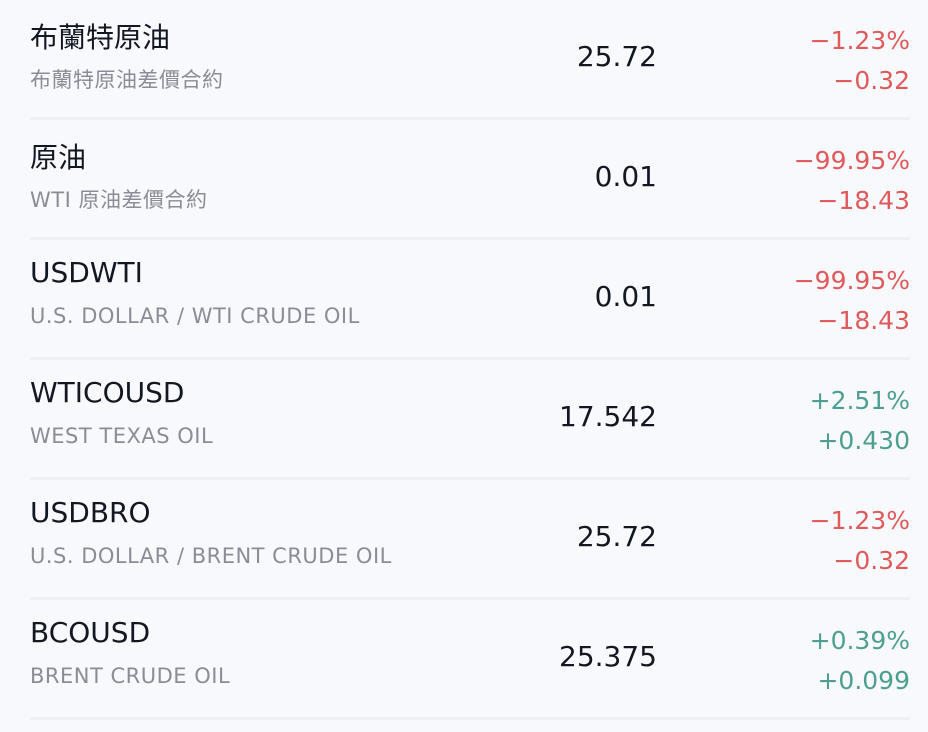  What do you see at coordinates (859, 400) in the screenshot?
I see `change-percent: +2.51%` at bounding box center [859, 400].